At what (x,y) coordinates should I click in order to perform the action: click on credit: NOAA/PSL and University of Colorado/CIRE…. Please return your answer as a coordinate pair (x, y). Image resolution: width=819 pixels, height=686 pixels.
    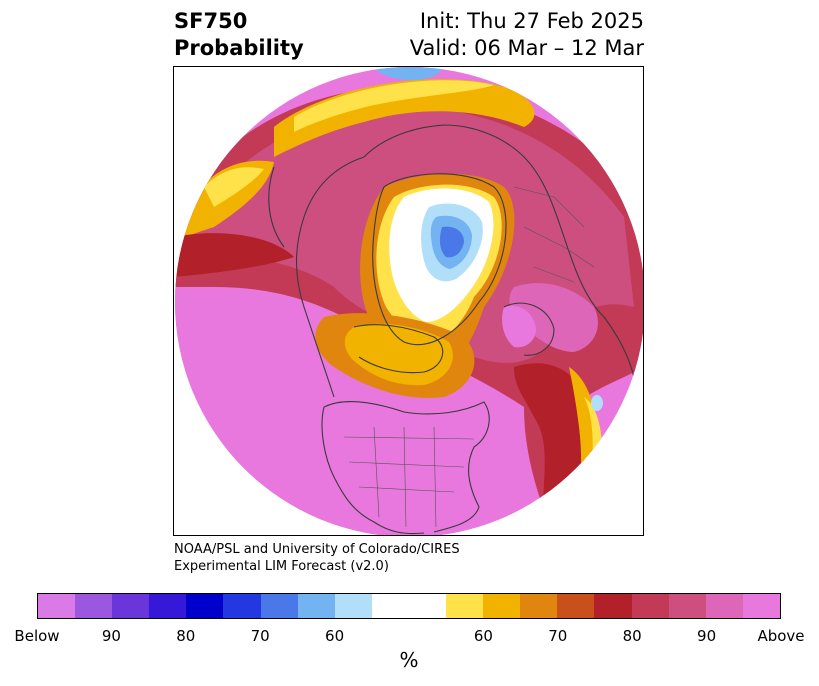
    Looking at the image, I should click on (317, 558).